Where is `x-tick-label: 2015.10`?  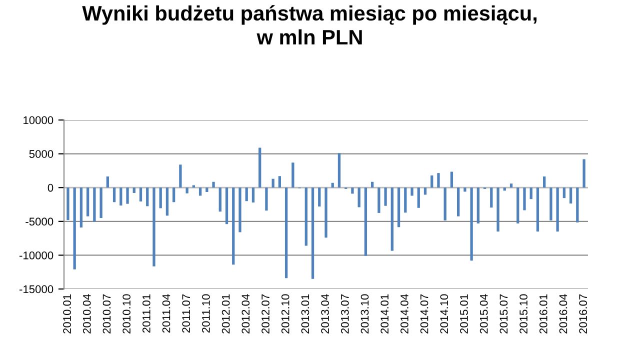
x-tick-label: 2015.10 is located at coordinates (524, 314).